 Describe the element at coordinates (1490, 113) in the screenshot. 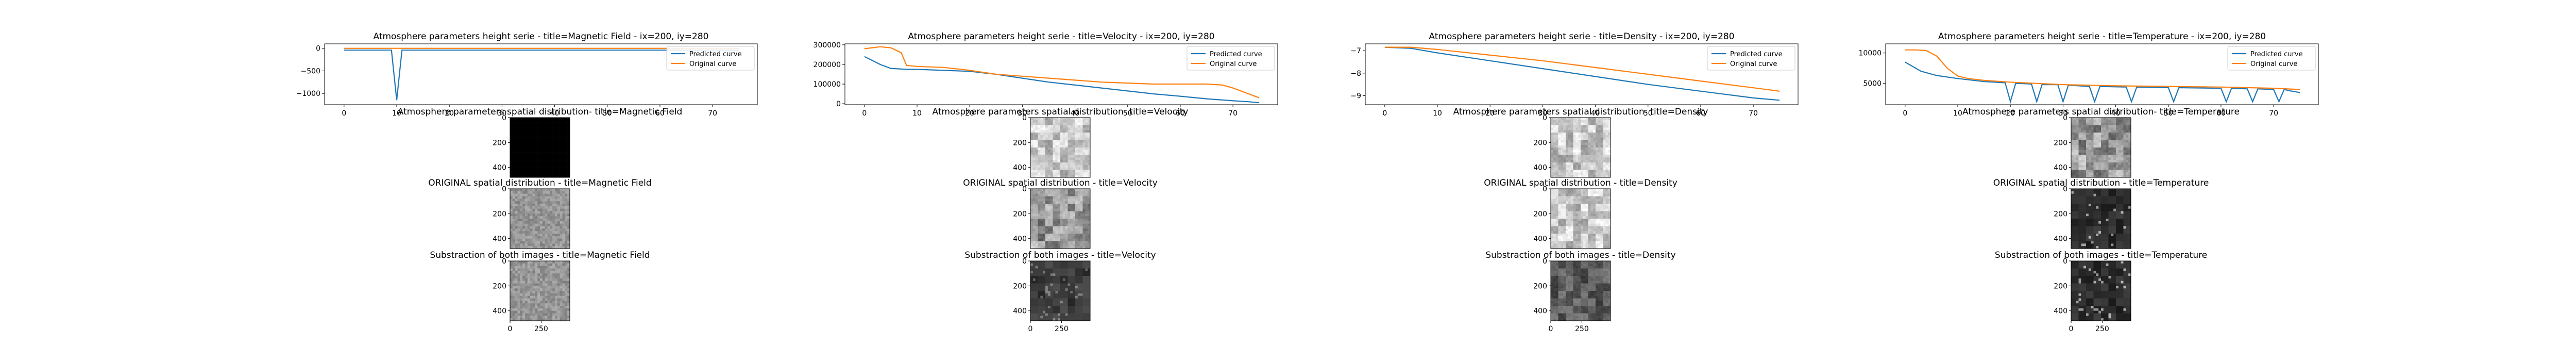

I see `x-tick-label: 20` at that location.